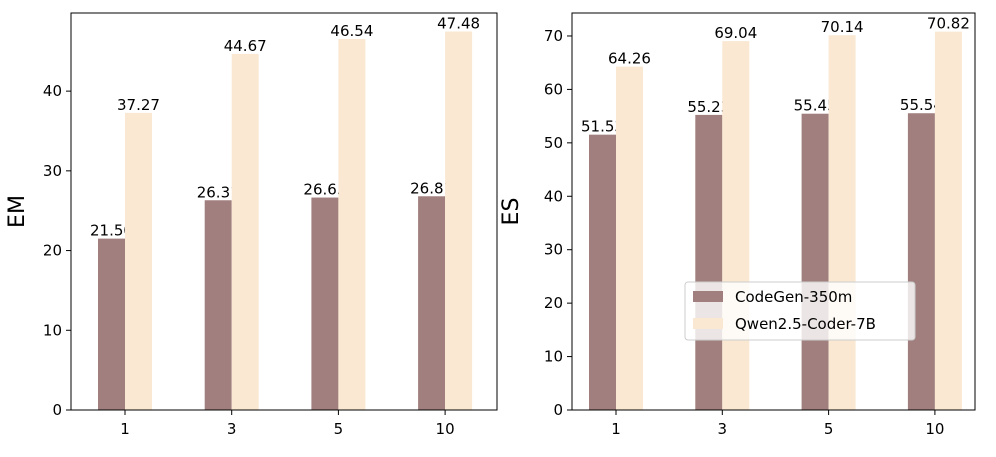 This screenshot has height=457, width=996. I want to click on value-label: 44.67, so click(245, 46).